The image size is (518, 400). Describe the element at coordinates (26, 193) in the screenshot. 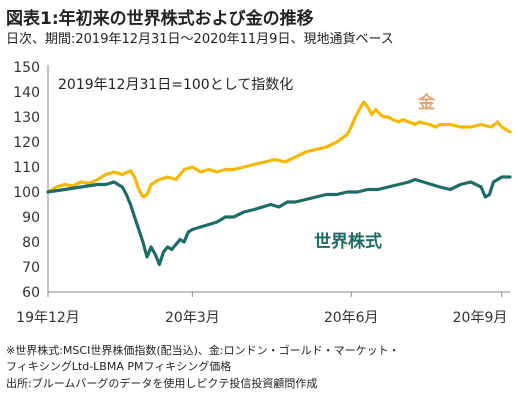

I see `y-tick-label: 100` at that location.